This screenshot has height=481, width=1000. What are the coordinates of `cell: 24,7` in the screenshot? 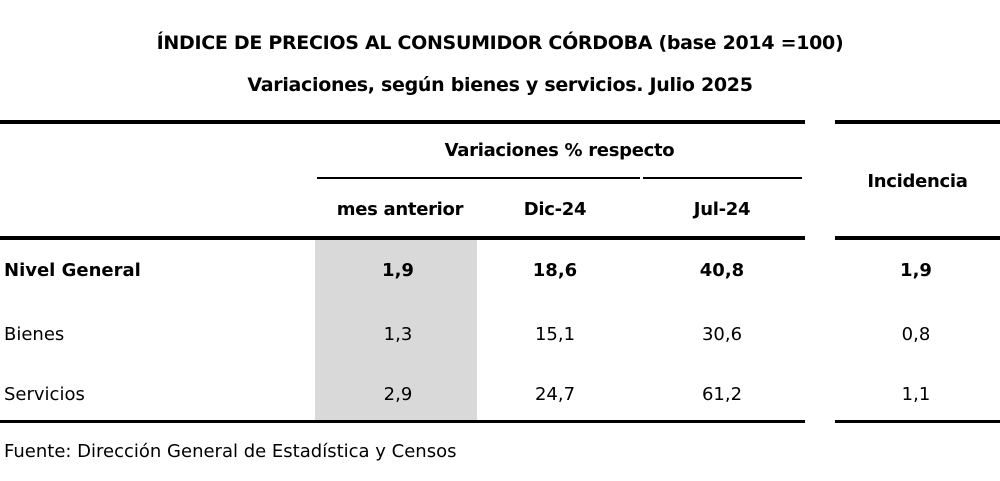 It's located at (555, 394).